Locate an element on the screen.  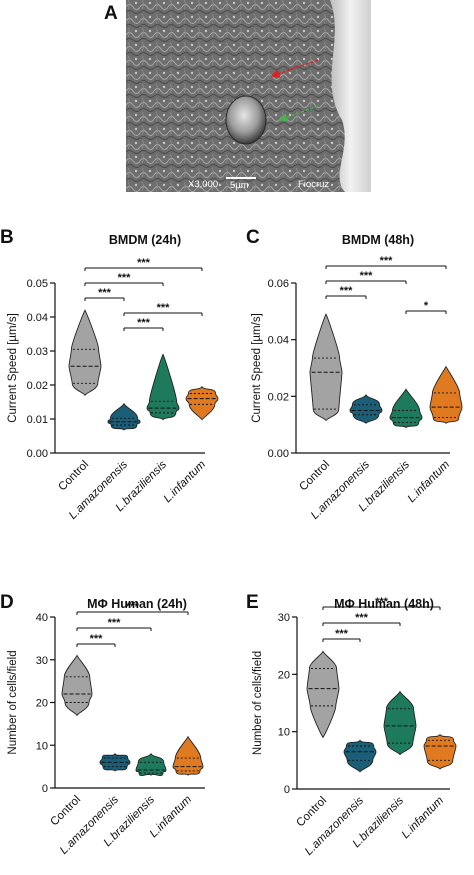
red-arrow-icon is located at coordinates (294, 68).